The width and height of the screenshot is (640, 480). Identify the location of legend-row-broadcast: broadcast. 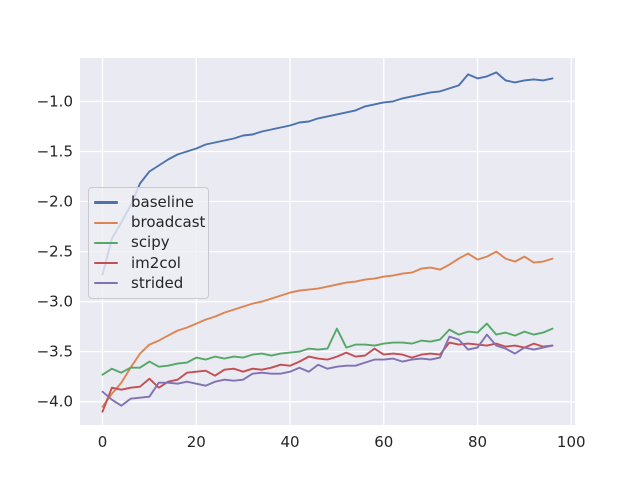
(150, 222).